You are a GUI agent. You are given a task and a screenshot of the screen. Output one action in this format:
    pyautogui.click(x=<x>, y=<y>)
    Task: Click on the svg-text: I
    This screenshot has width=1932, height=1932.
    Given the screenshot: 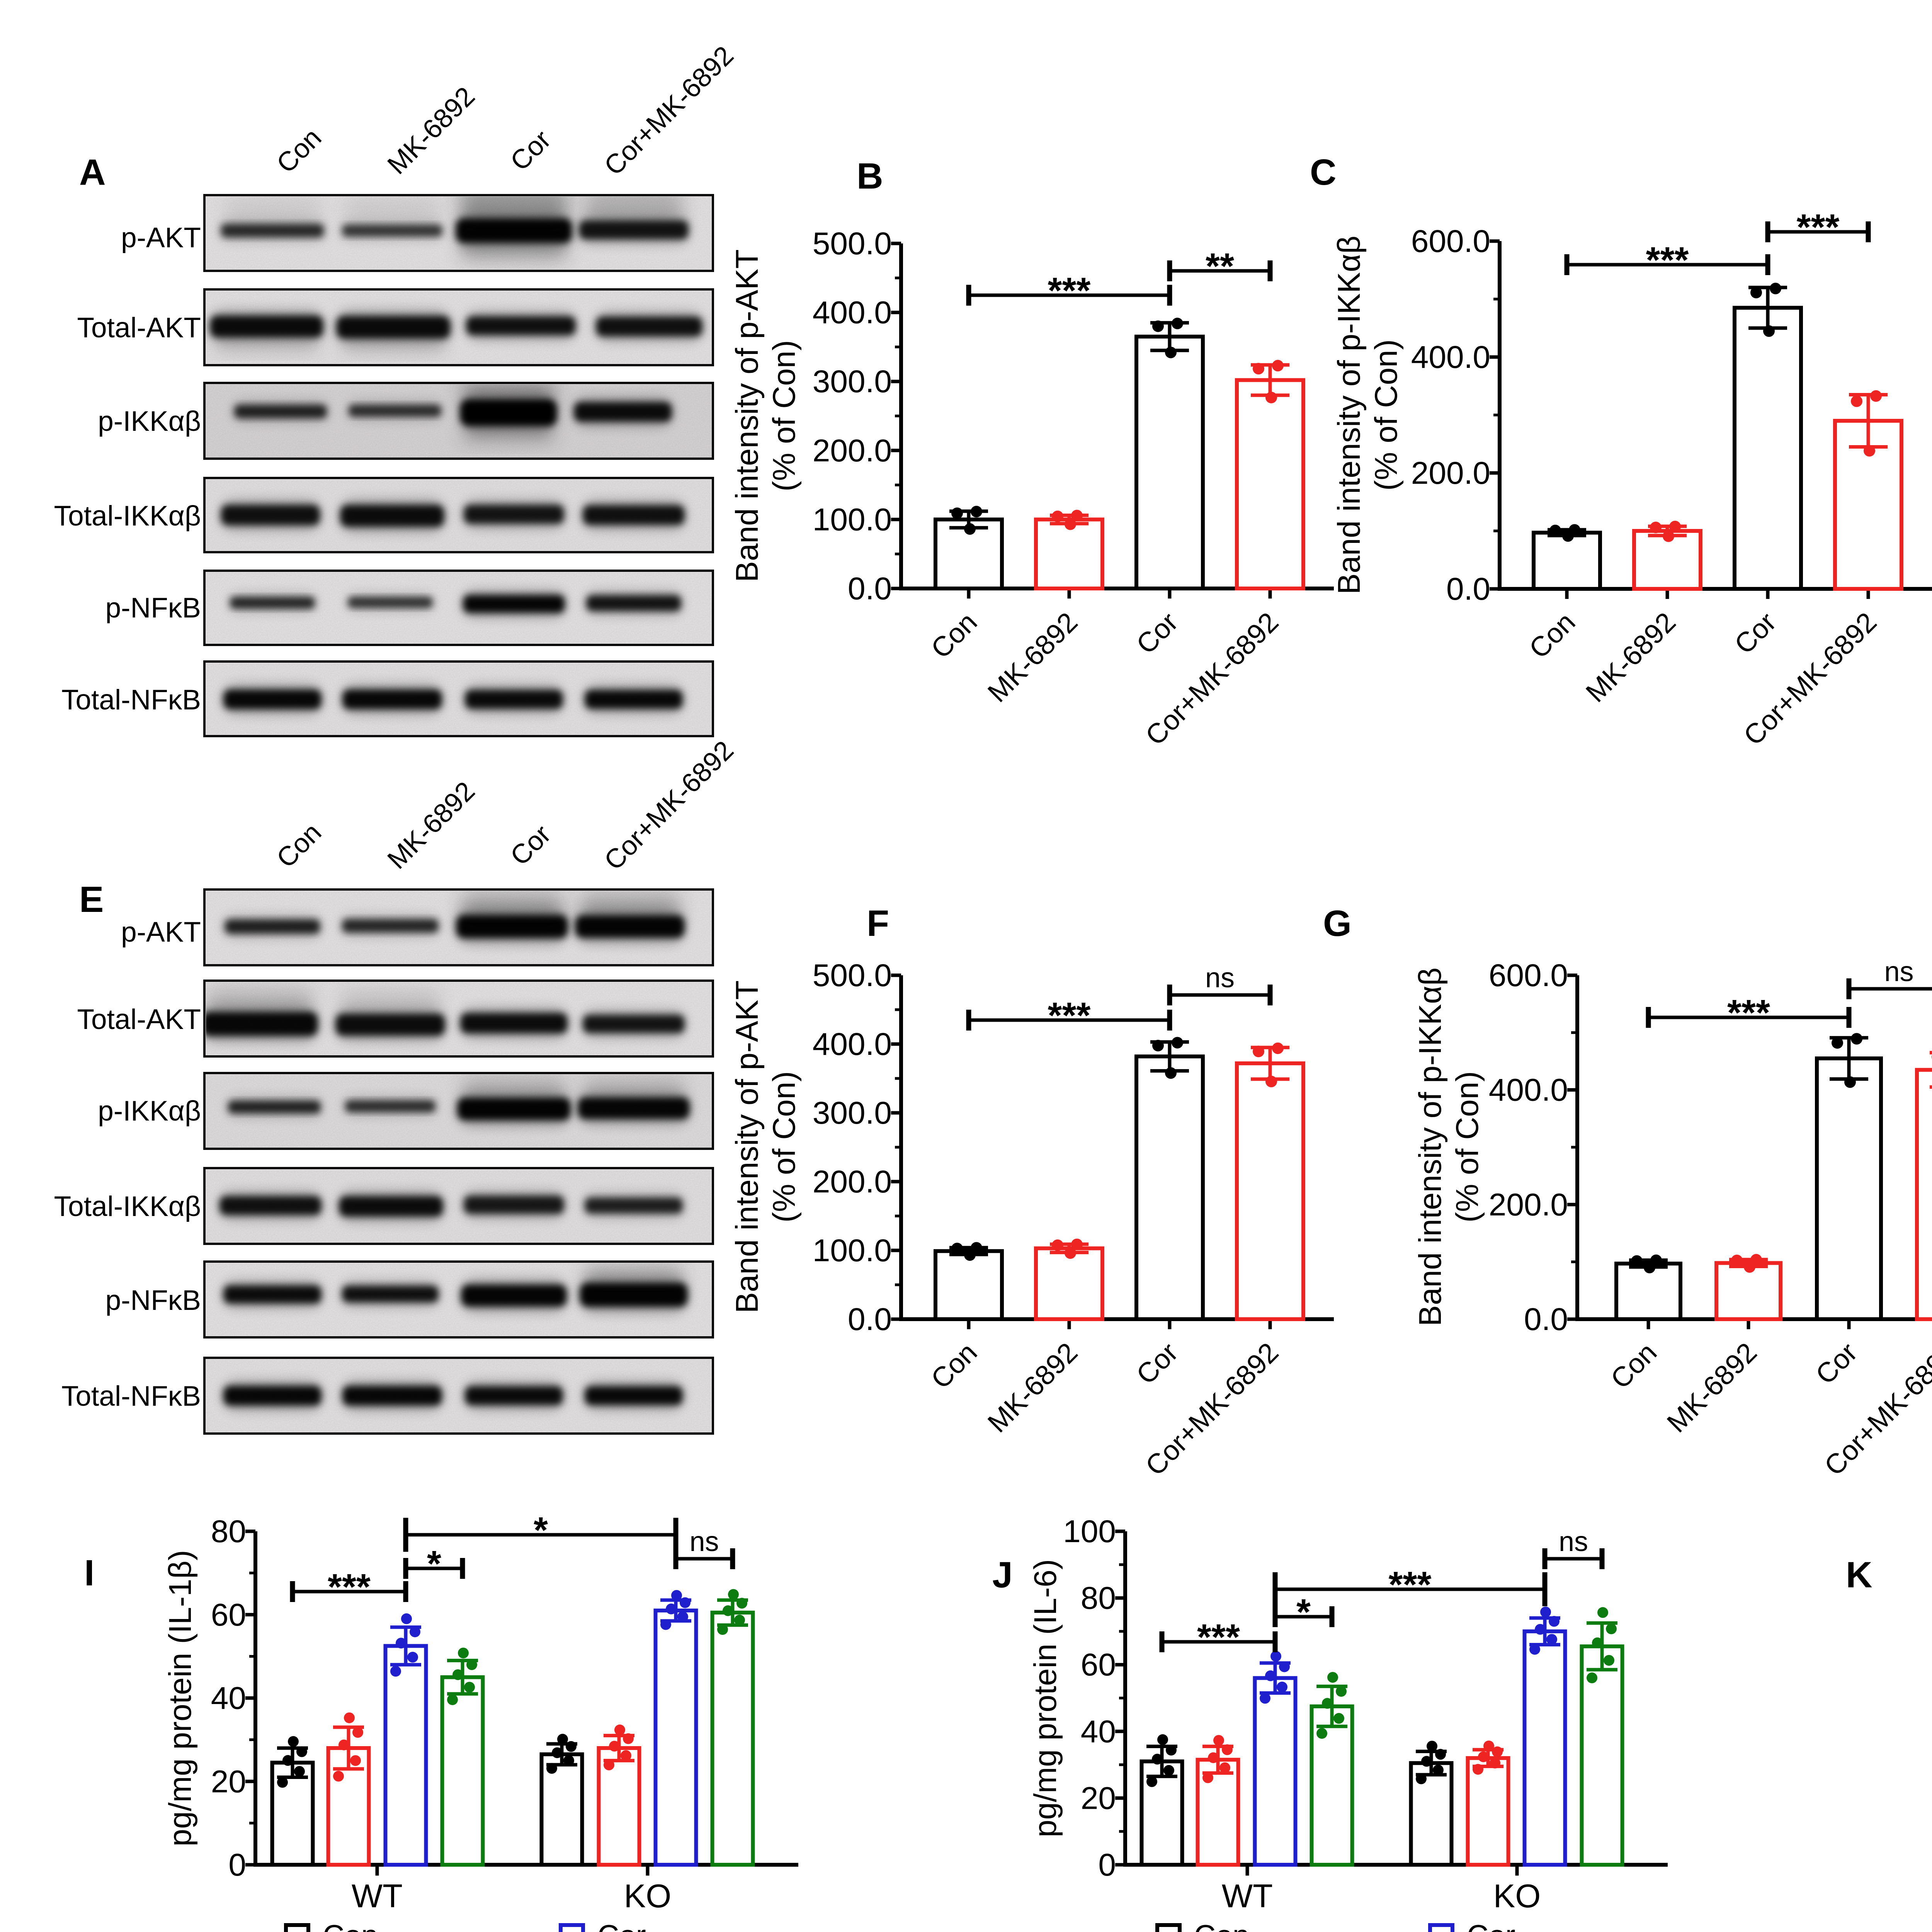 What is the action you would take?
    pyautogui.click(x=89, y=1574)
    